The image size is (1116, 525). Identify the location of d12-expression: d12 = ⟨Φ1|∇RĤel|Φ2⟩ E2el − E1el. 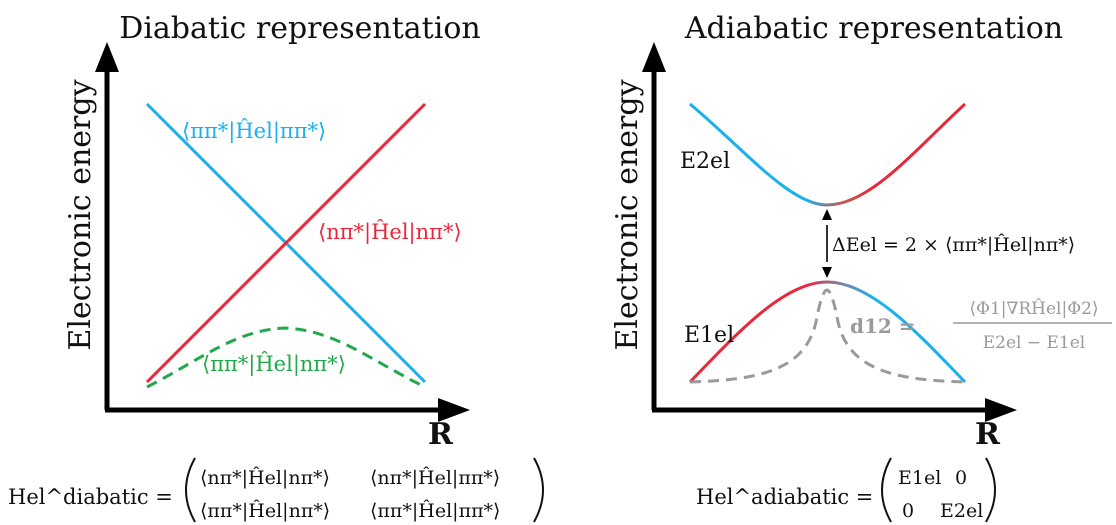
(981, 325).